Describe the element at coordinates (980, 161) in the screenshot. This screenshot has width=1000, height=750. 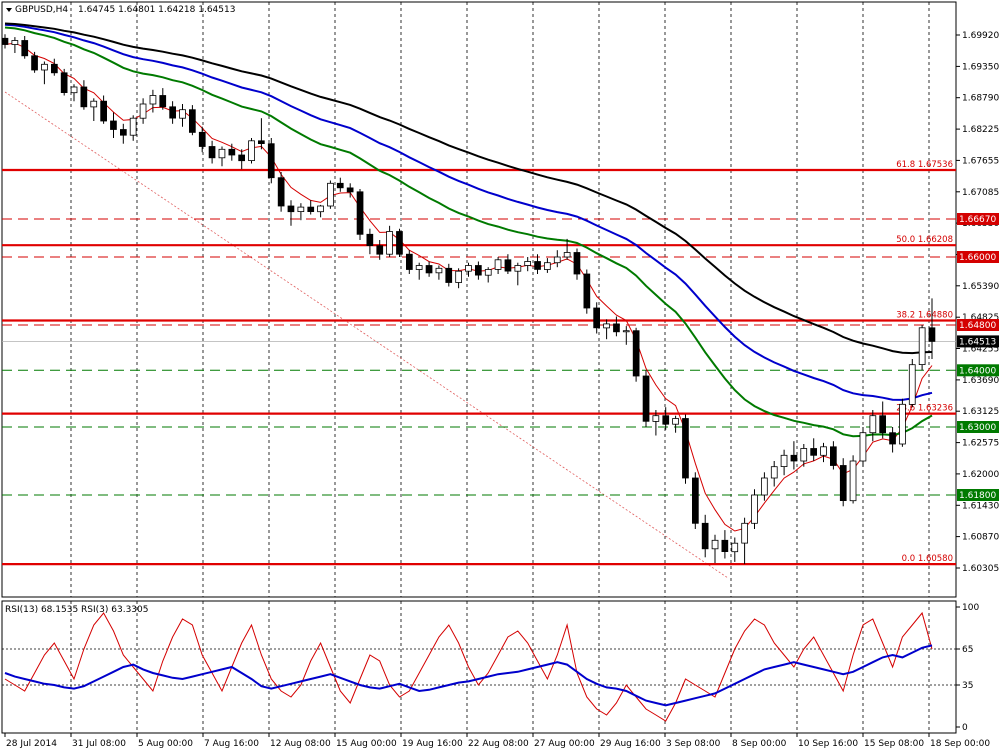
I see `price-tick-label: 1.67655` at that location.